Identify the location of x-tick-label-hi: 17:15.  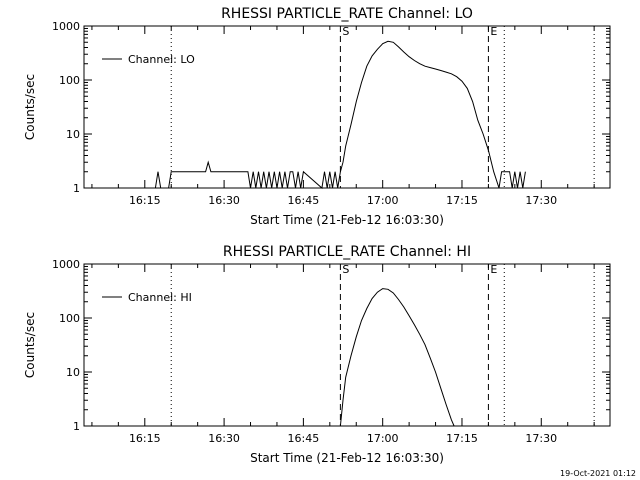
(462, 438).